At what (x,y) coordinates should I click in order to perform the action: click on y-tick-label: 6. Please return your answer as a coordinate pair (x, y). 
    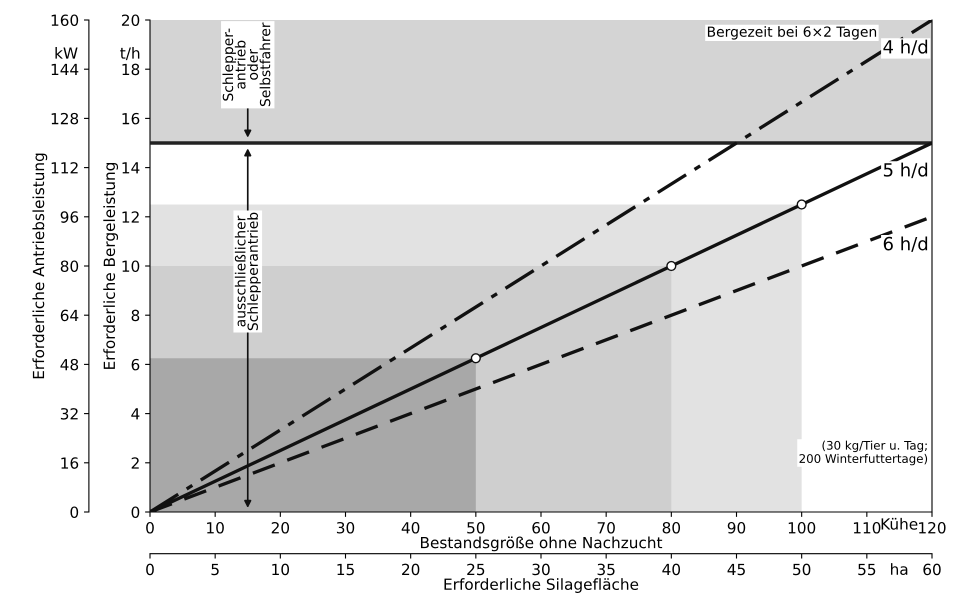
    Looking at the image, I should click on (136, 364).